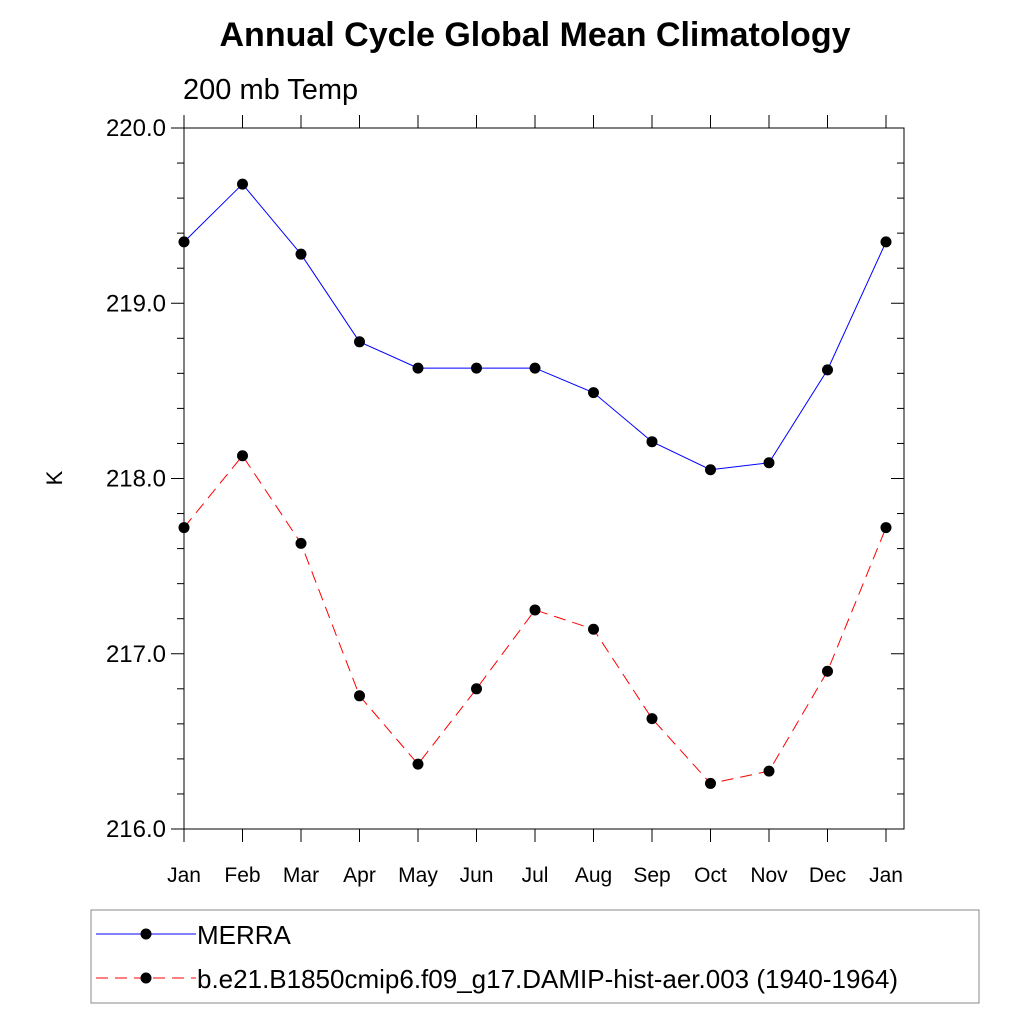 The height and width of the screenshot is (1024, 1024). What do you see at coordinates (593, 875) in the screenshot?
I see `x-tick-label: Aug` at bounding box center [593, 875].